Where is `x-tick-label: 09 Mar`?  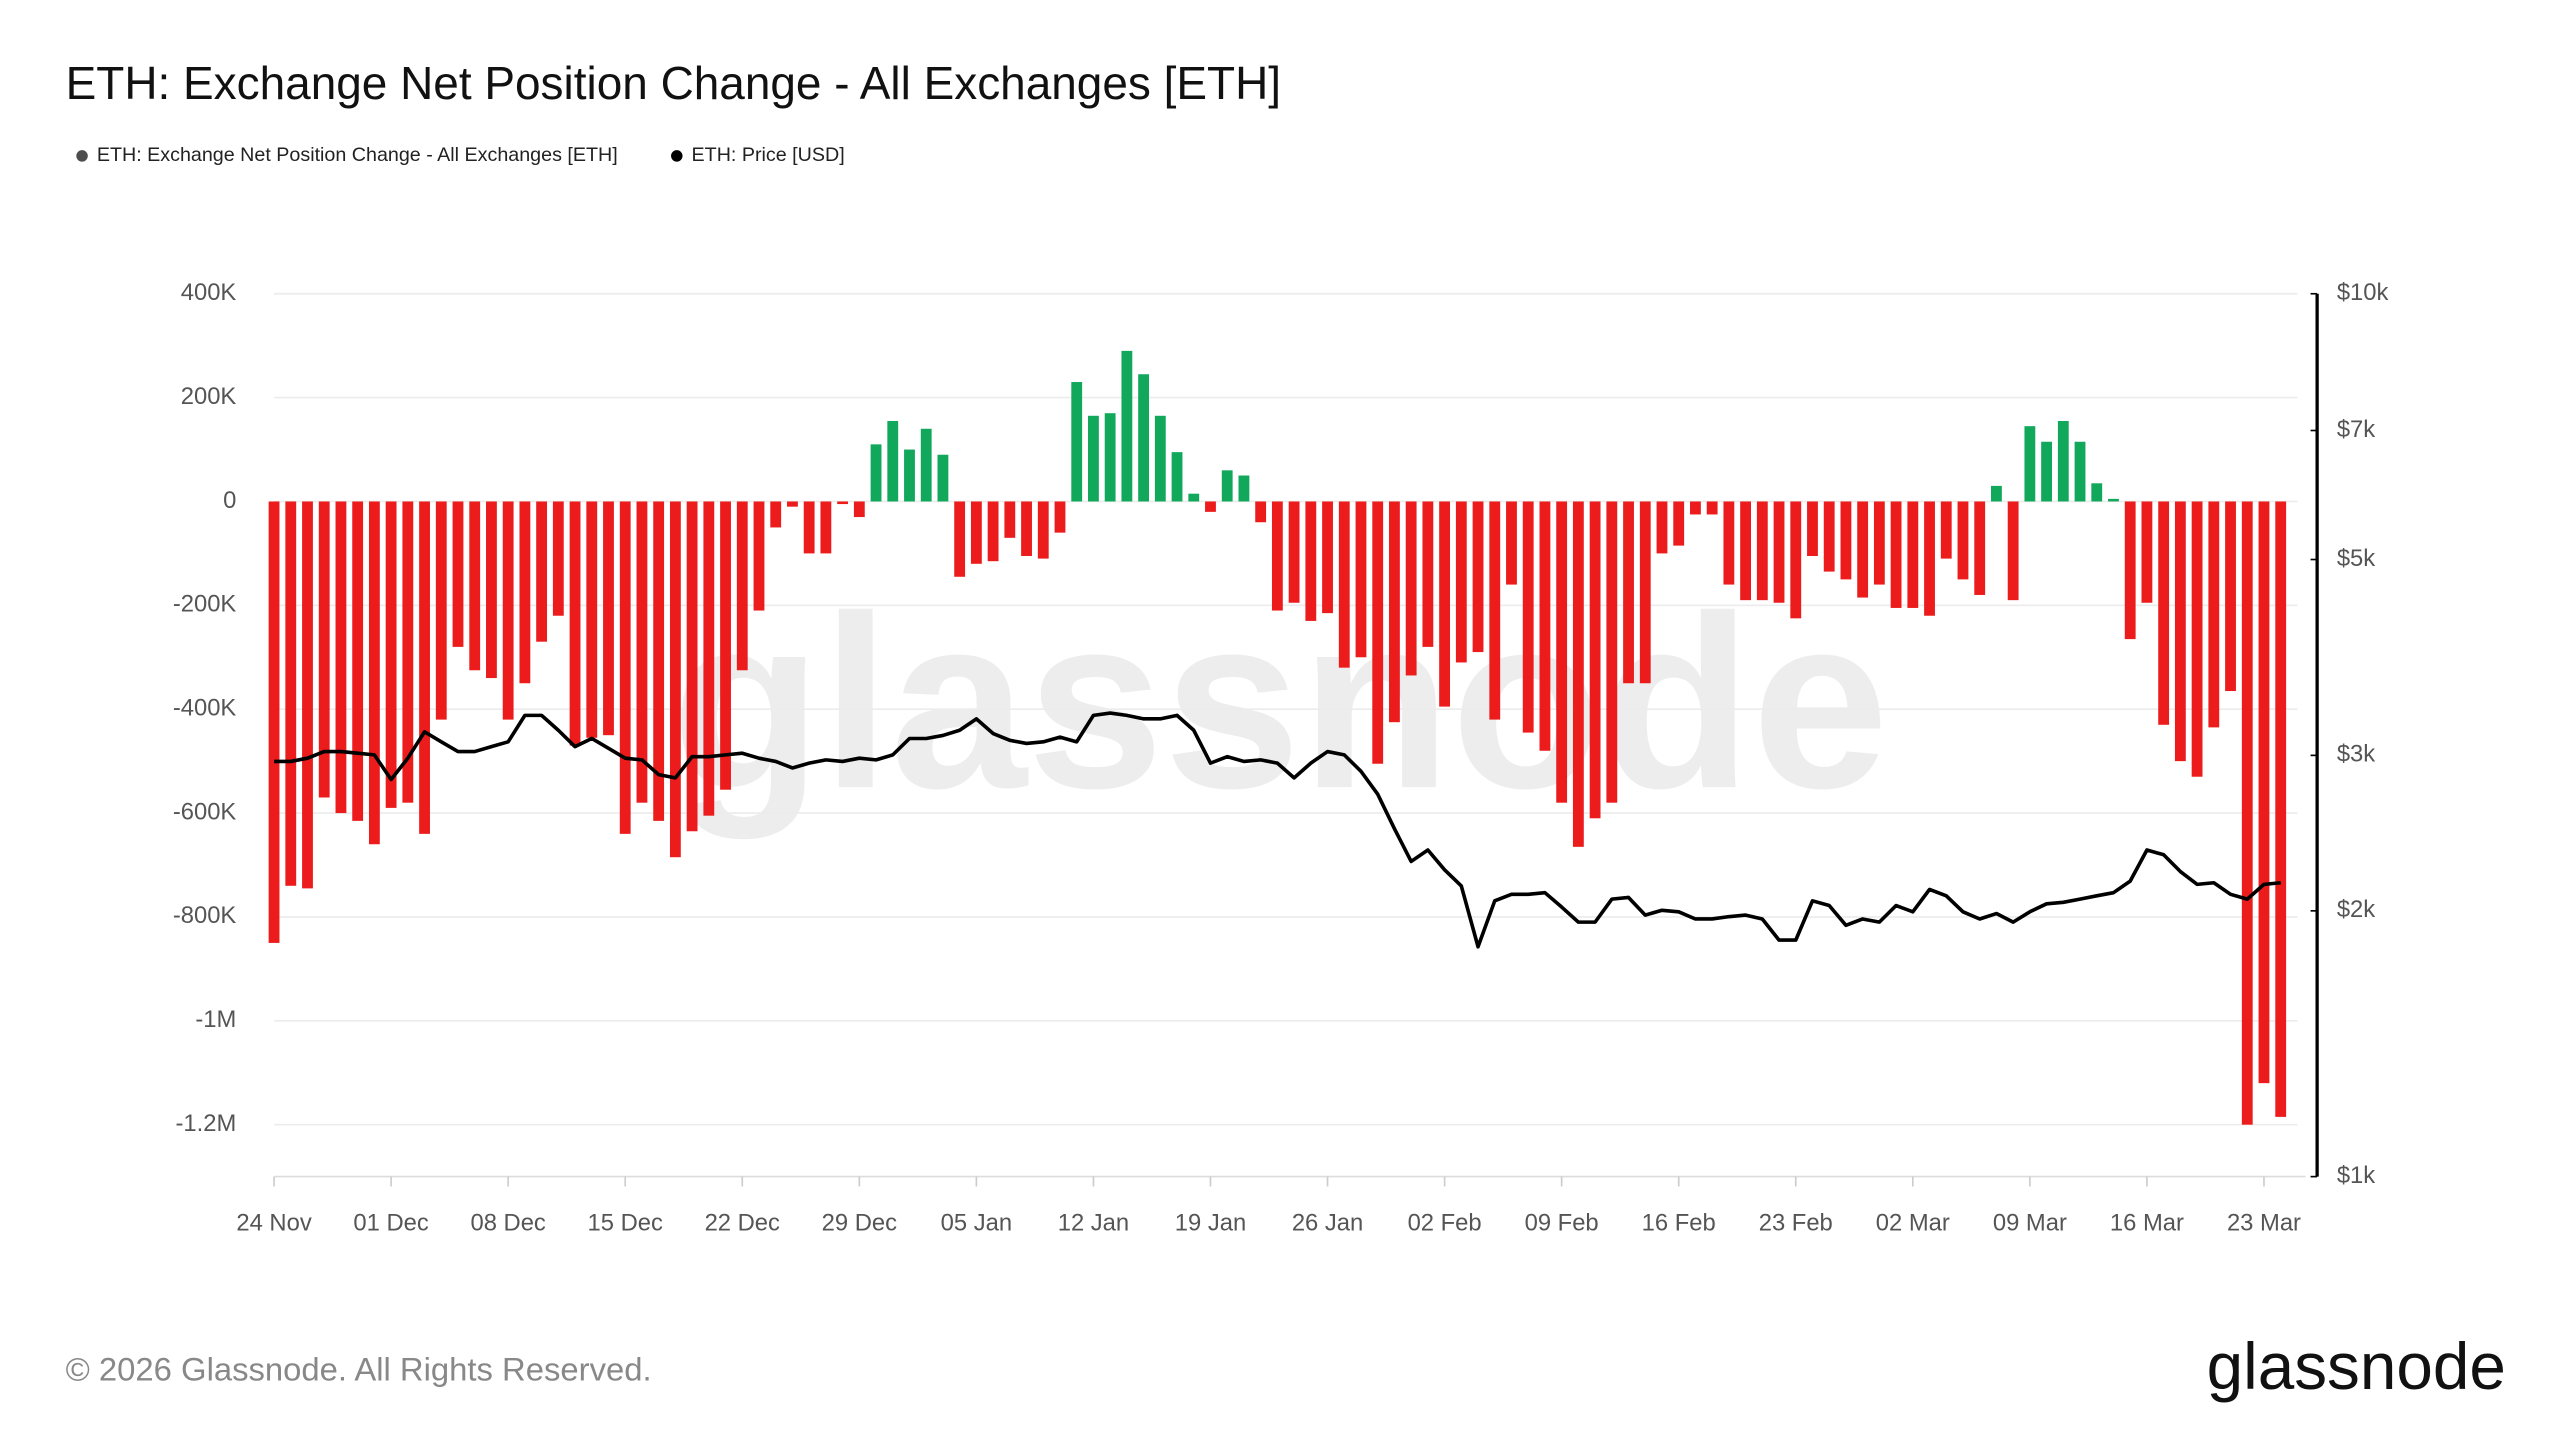 x-tick-label: 09 Mar is located at coordinates (2030, 1222).